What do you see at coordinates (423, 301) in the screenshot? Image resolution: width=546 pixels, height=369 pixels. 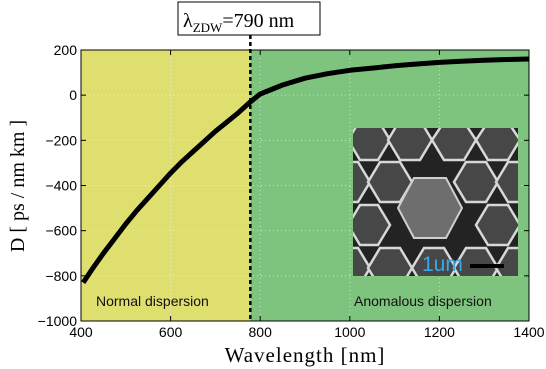 I see `anomalous-dispersion-label: Anomalous dispersion` at bounding box center [423, 301].